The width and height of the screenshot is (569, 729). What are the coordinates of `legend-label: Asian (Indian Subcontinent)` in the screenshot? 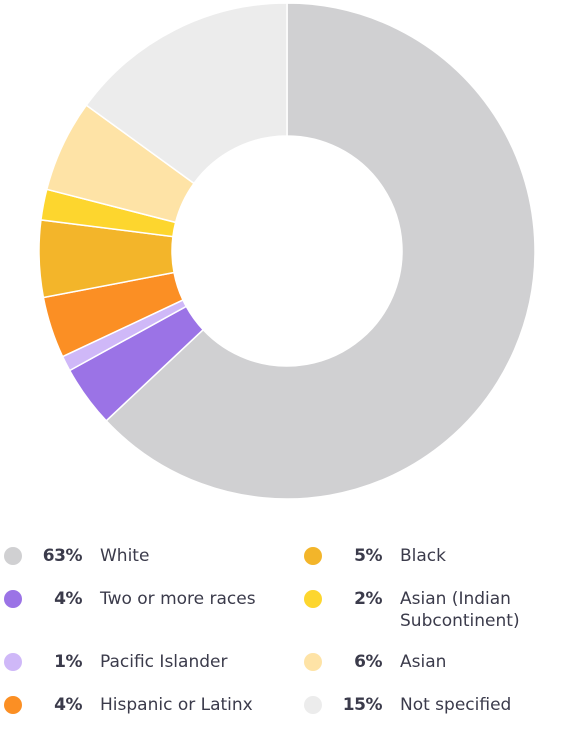 It's located at (460, 610).